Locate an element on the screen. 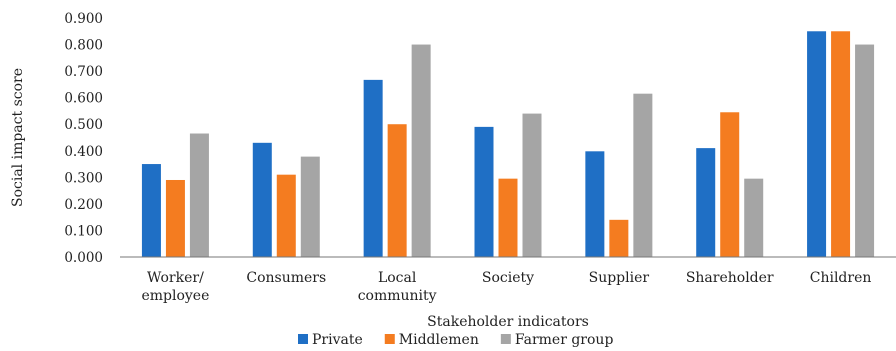  y-tick-label: 0.500 is located at coordinates (83, 125).